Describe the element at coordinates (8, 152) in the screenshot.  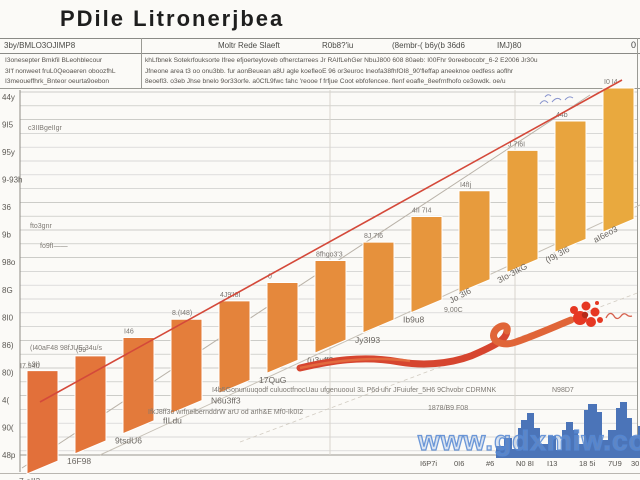
I see `y-axis-label: 95y` at that location.